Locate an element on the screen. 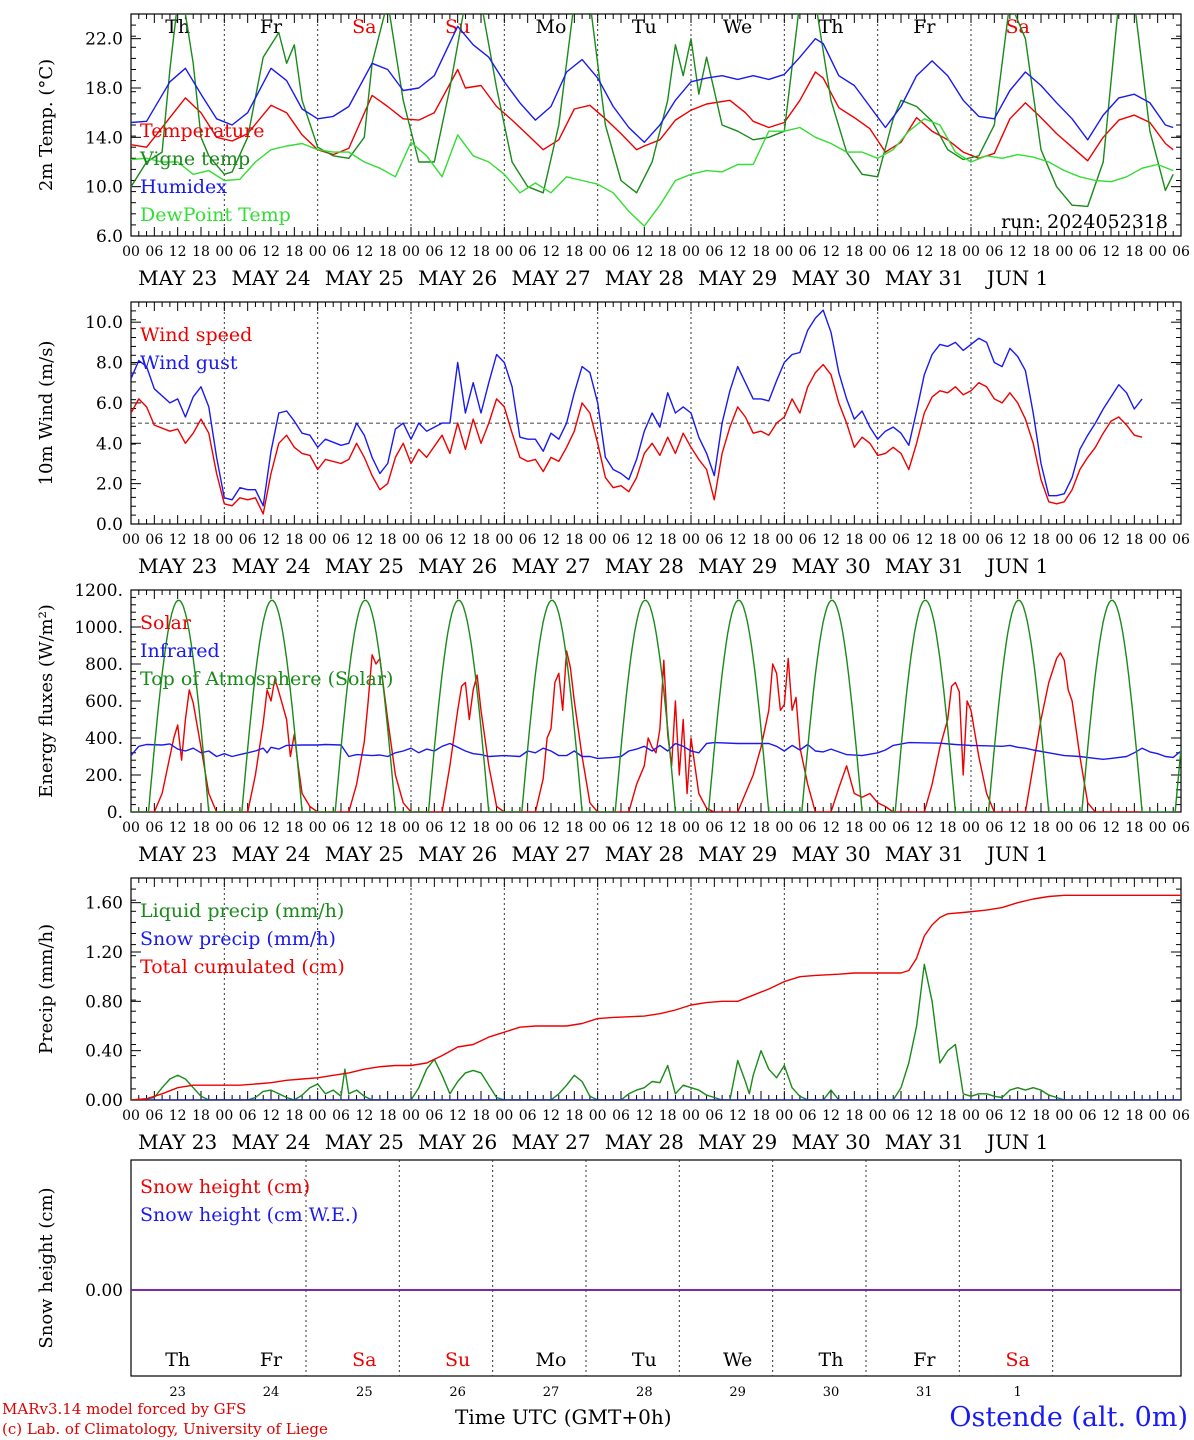  y-tick-label: 800. is located at coordinates (104, 665).